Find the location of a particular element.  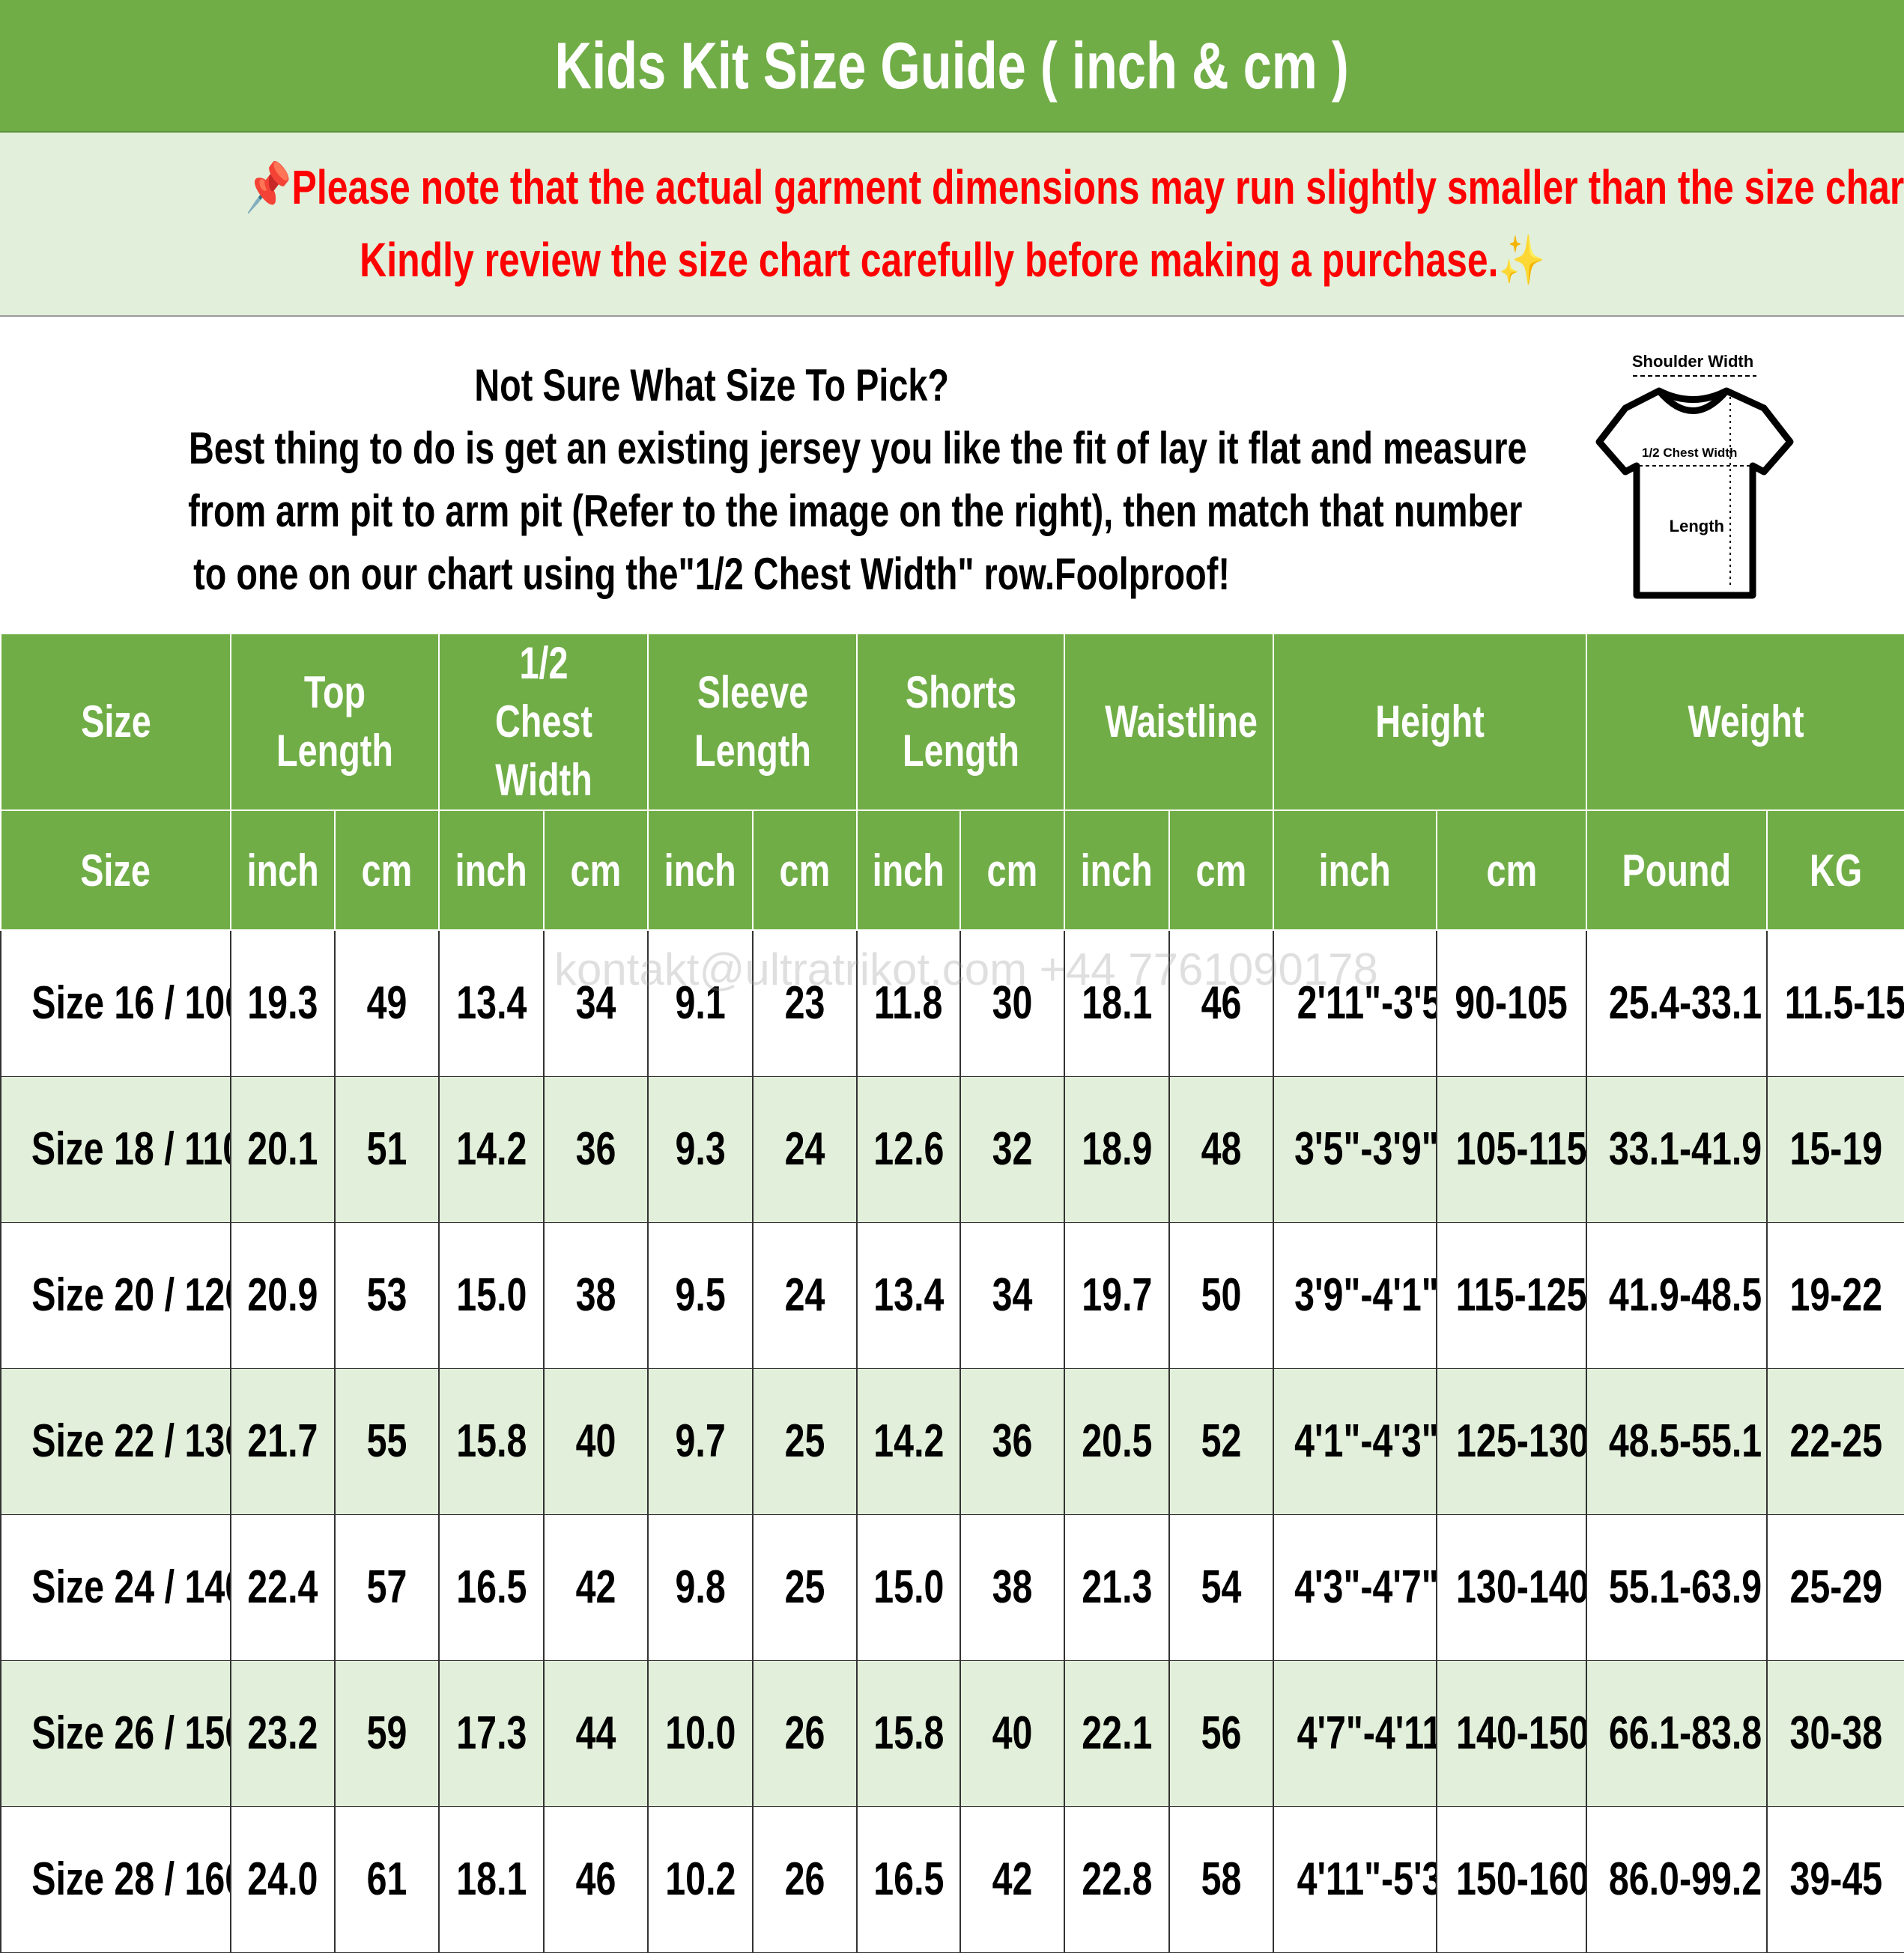

page-title: Kids Kit Size Guide ( inch & cm ) is located at coordinates (952, 66).